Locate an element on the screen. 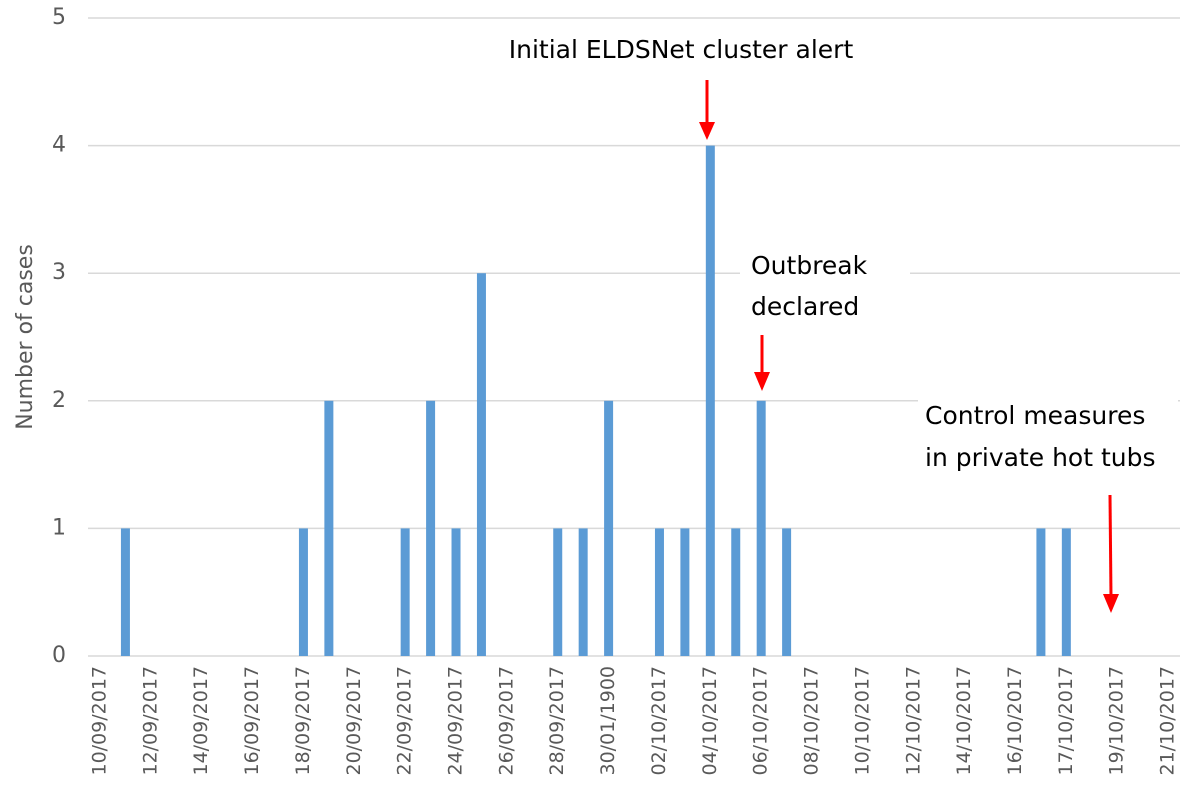 This screenshot has height=805, width=1193. x-tick-label: 14/10/2017 is located at coordinates (964, 721).